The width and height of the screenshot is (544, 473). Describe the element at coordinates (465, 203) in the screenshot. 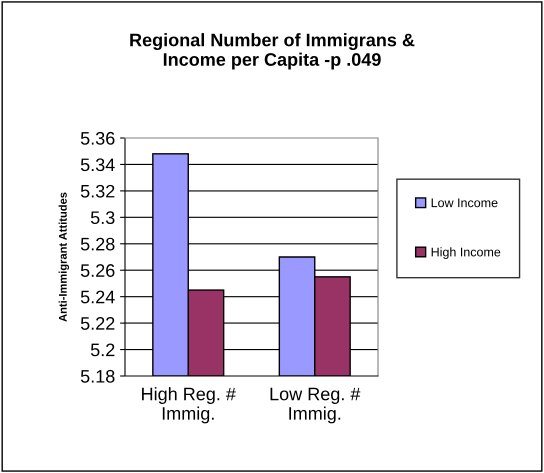

I see `legend-label: Low Income` at that location.